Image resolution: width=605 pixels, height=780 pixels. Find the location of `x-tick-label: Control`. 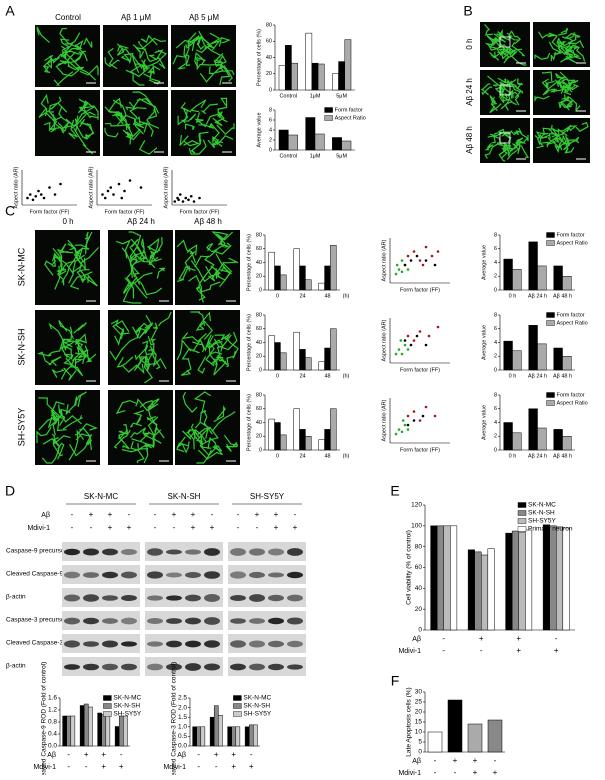

x-tick-label: Control is located at coordinates (288, 96).